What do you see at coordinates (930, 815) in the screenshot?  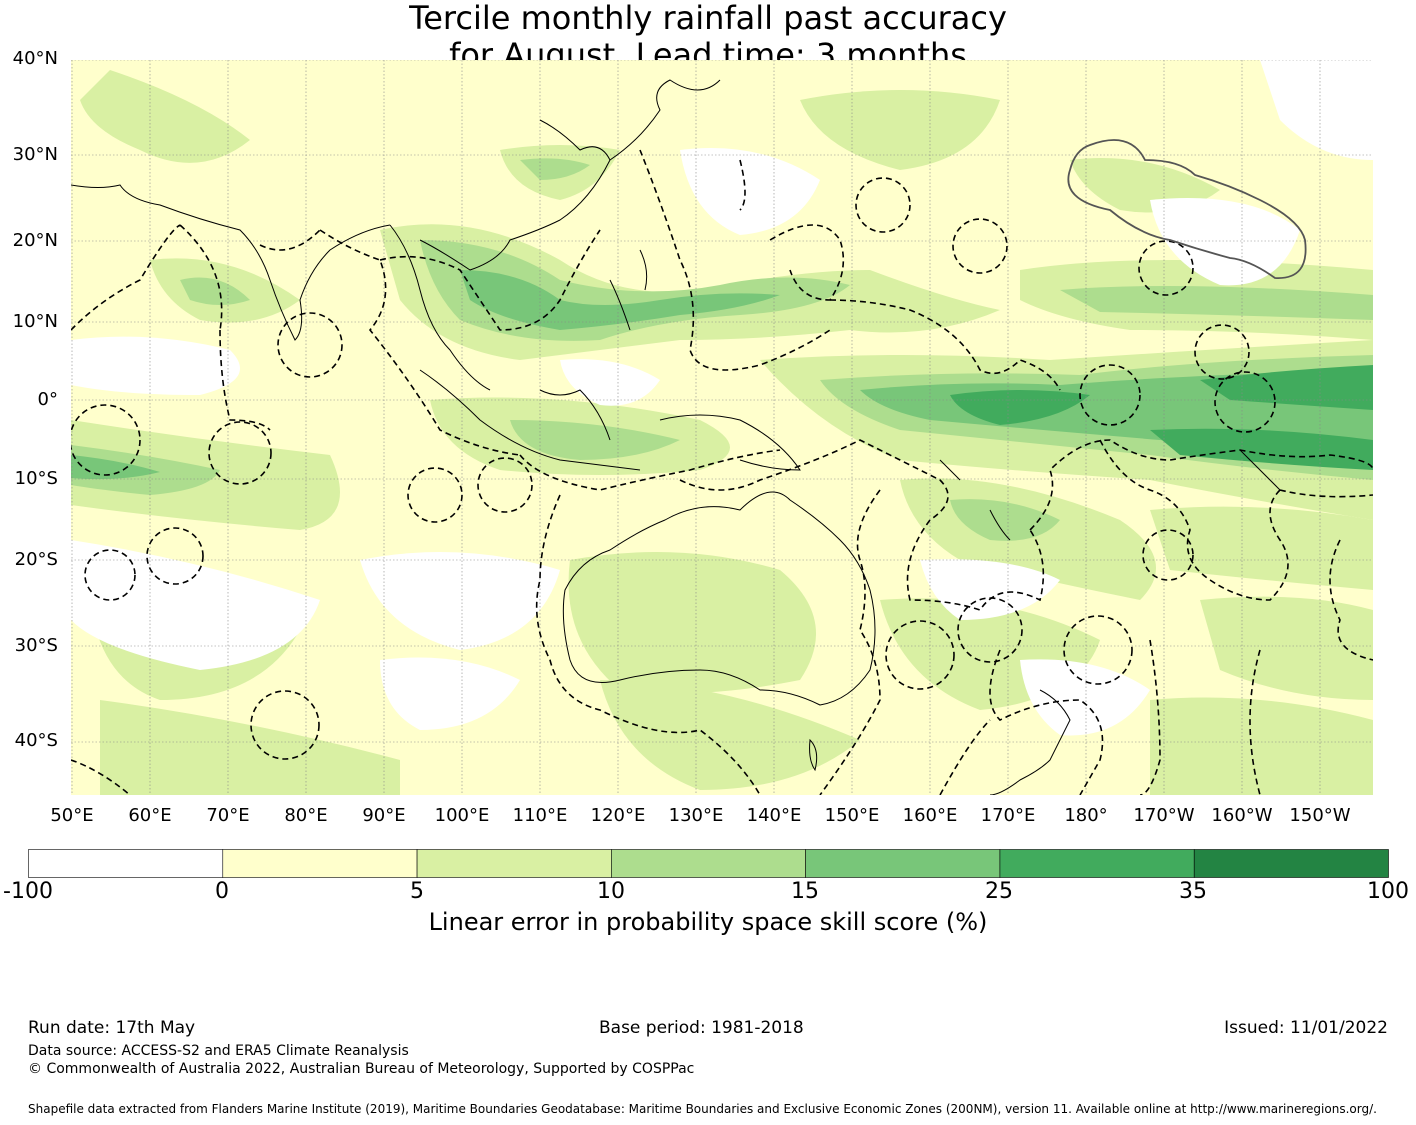 I see `lon-label: 160°E` at bounding box center [930, 815].